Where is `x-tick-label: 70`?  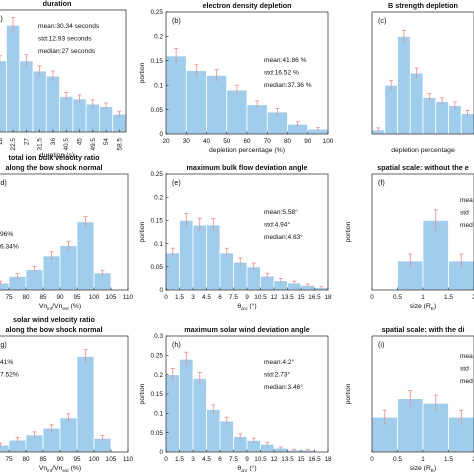 x-tick-label: 70 is located at coordinates (268, 141).